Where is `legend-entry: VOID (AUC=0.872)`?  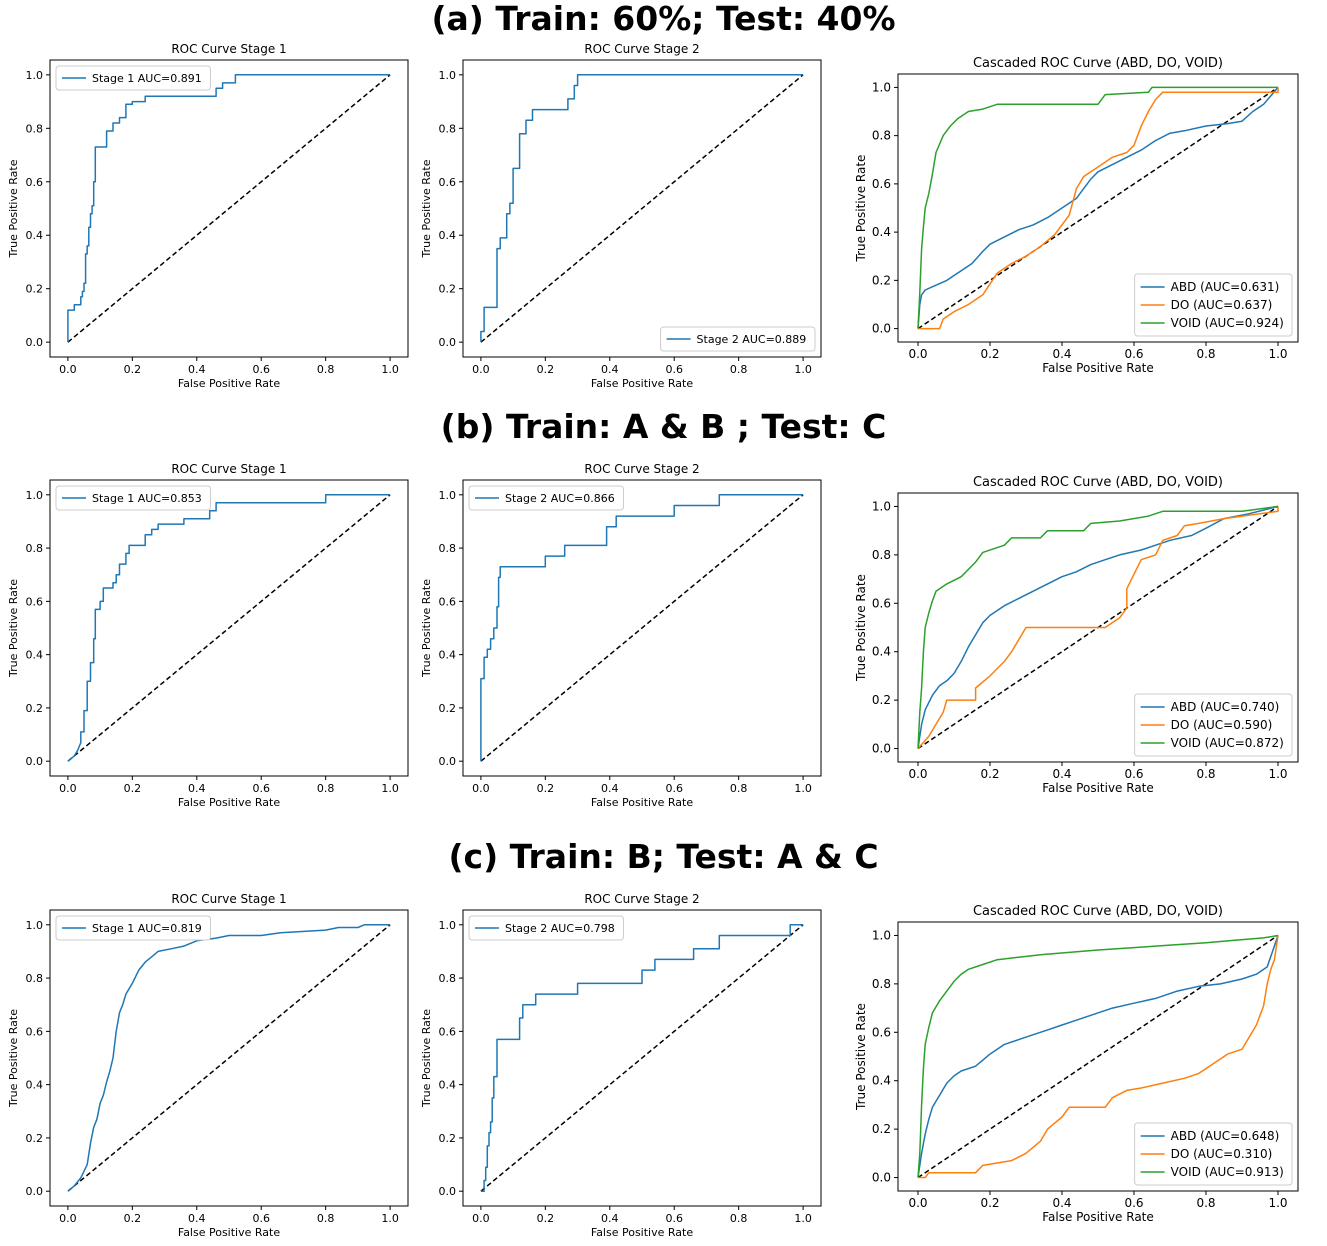 legend-entry: VOID (AUC=0.872) is located at coordinates (1227, 743).